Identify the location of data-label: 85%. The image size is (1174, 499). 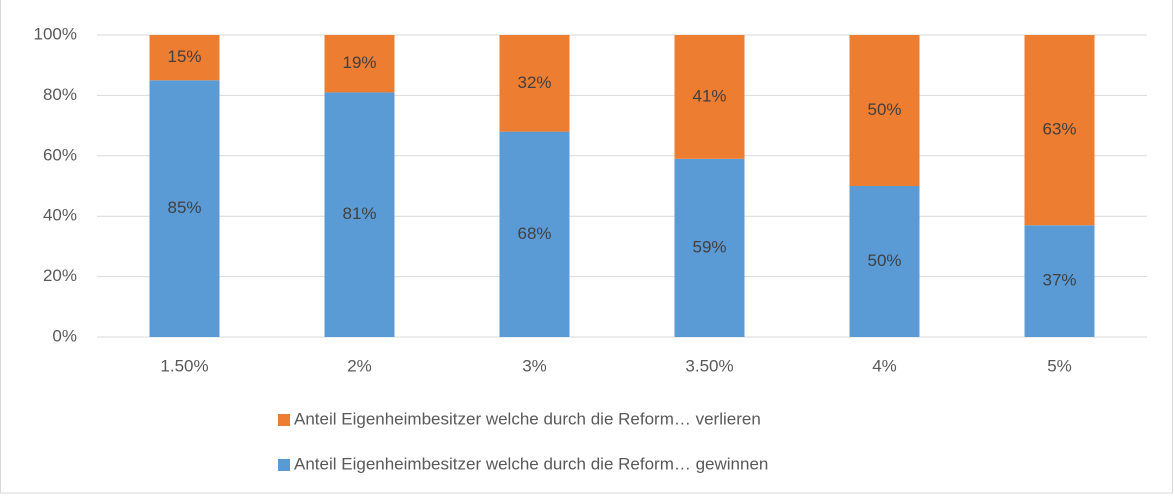
(184, 207).